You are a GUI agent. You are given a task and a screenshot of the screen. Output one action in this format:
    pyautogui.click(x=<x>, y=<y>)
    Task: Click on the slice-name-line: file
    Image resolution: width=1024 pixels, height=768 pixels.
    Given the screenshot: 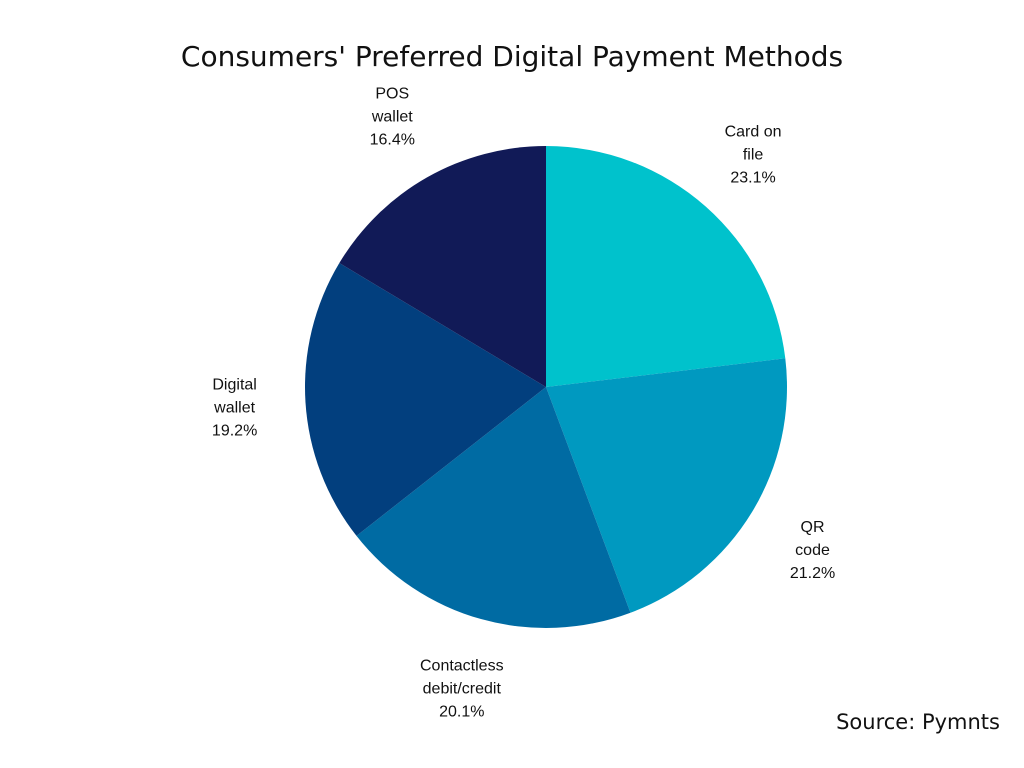 What is the action you would take?
    pyautogui.click(x=753, y=155)
    